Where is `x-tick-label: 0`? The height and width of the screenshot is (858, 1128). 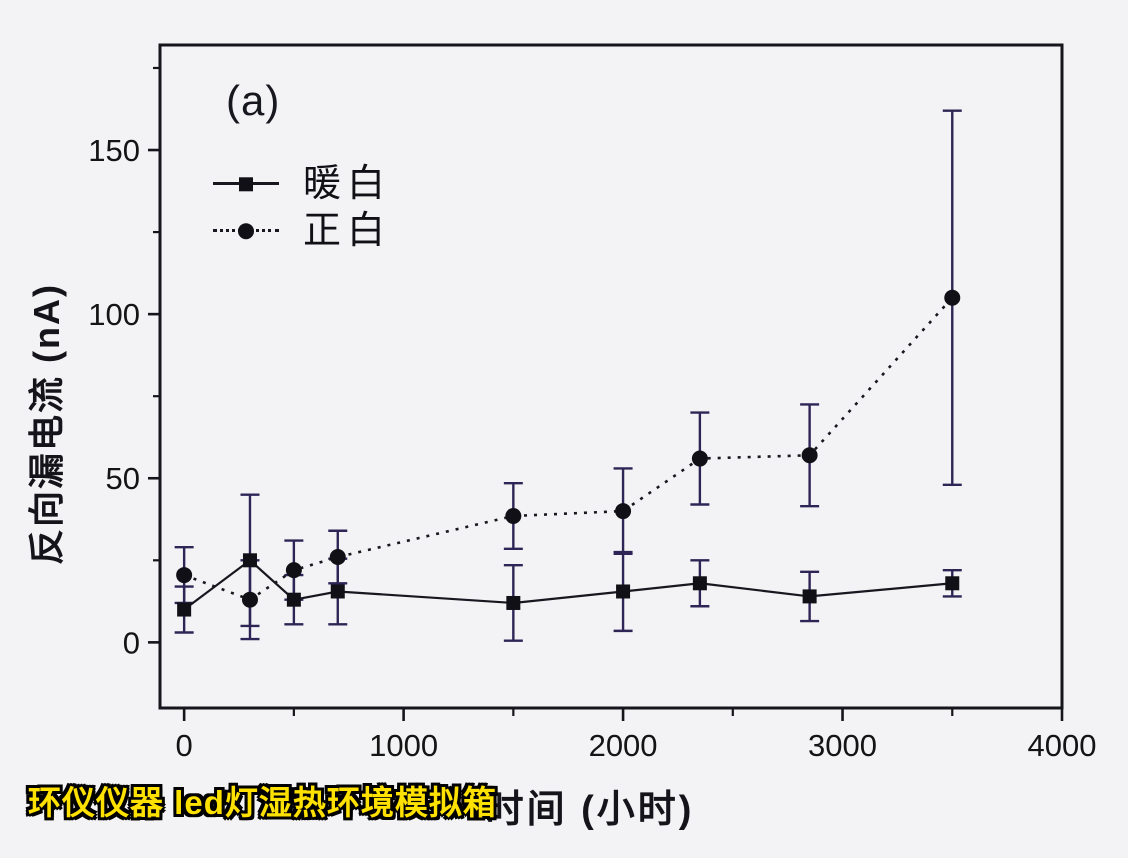
x-tick-label: 0 is located at coordinates (184, 745).